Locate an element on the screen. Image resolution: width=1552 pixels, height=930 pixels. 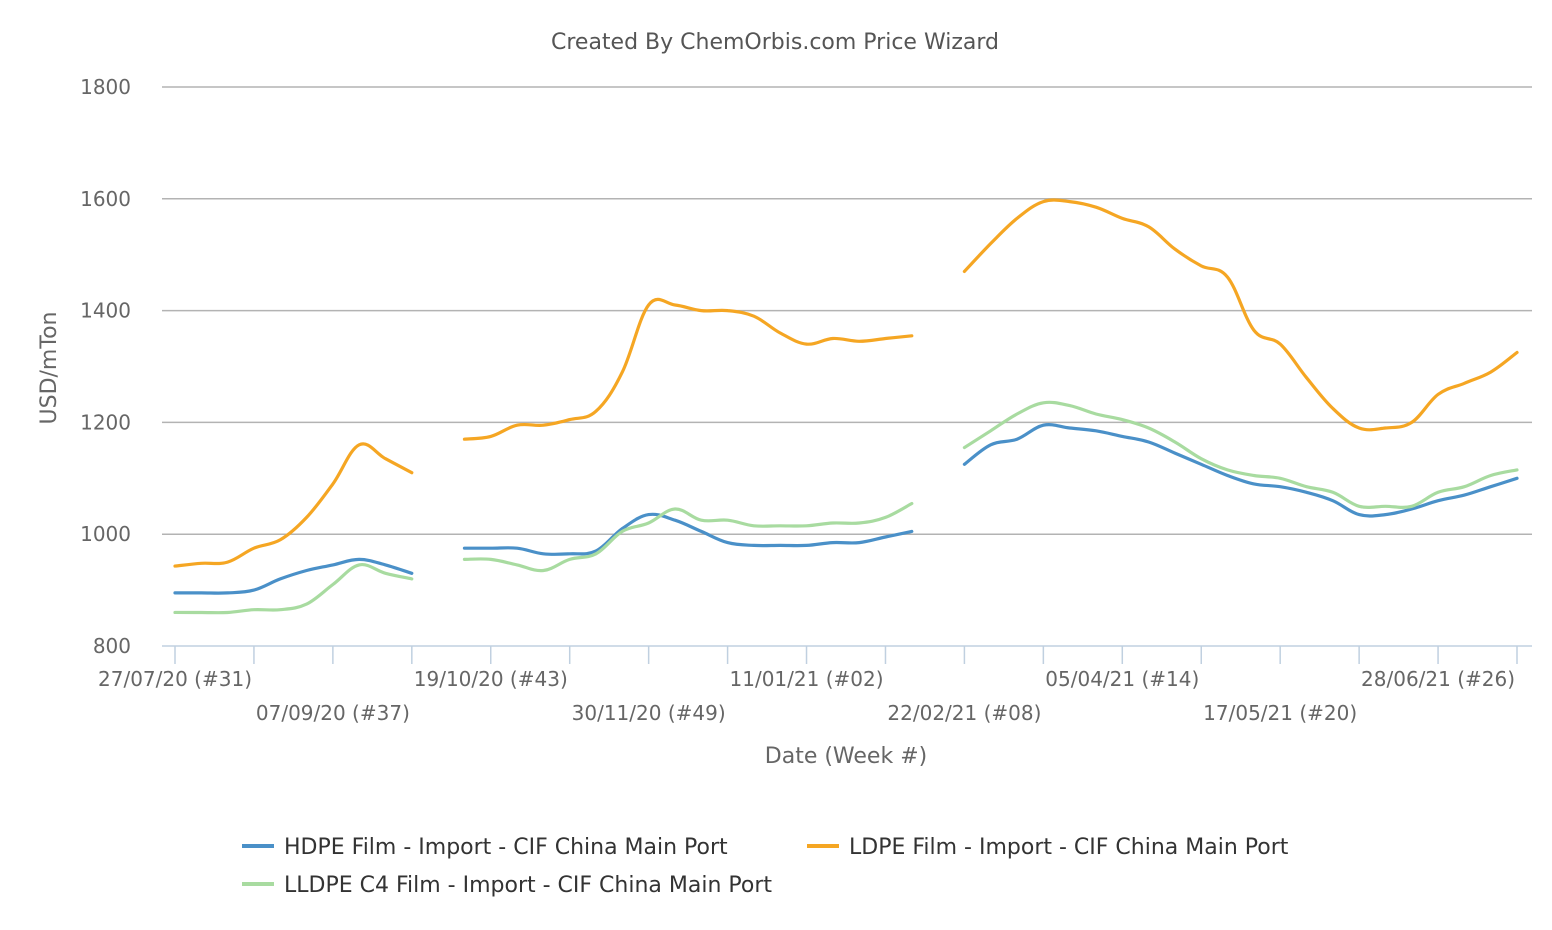
y-tick-label: 1600 is located at coordinates (105, 199).